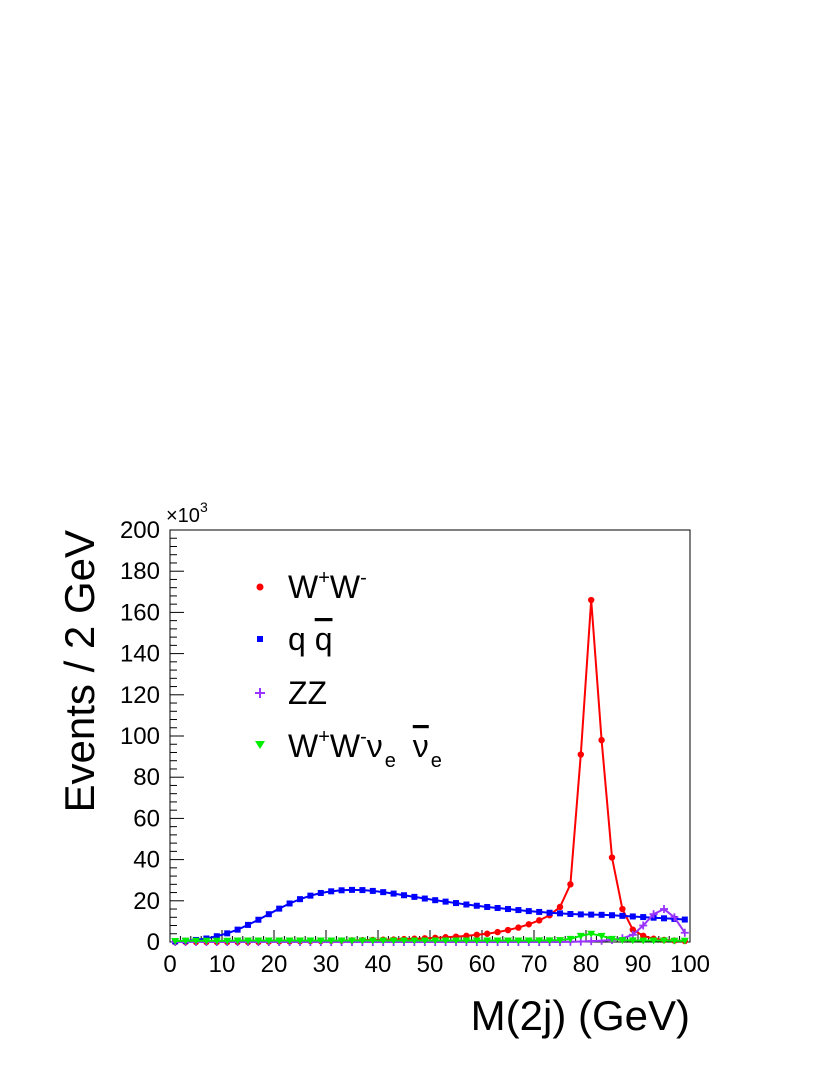 This screenshot has width=830, height=1075. I want to click on legend-entry-ww: W+W-, so click(311, 586).